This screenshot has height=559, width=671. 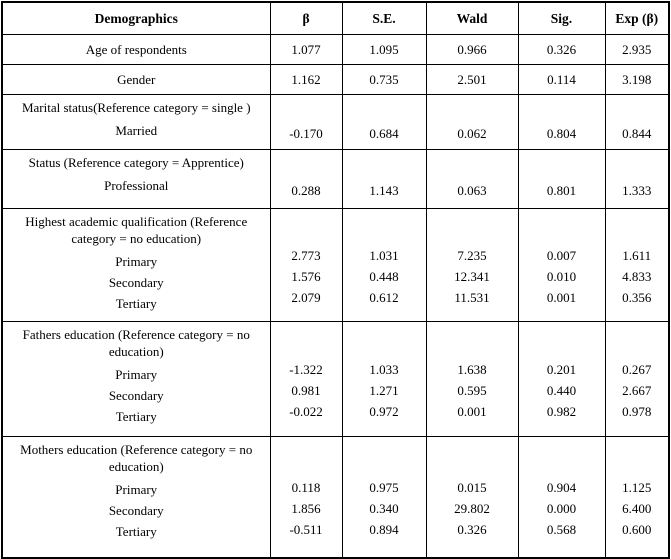 What do you see at coordinates (472, 390) in the screenshot?
I see `wald-value: 0.595` at bounding box center [472, 390].